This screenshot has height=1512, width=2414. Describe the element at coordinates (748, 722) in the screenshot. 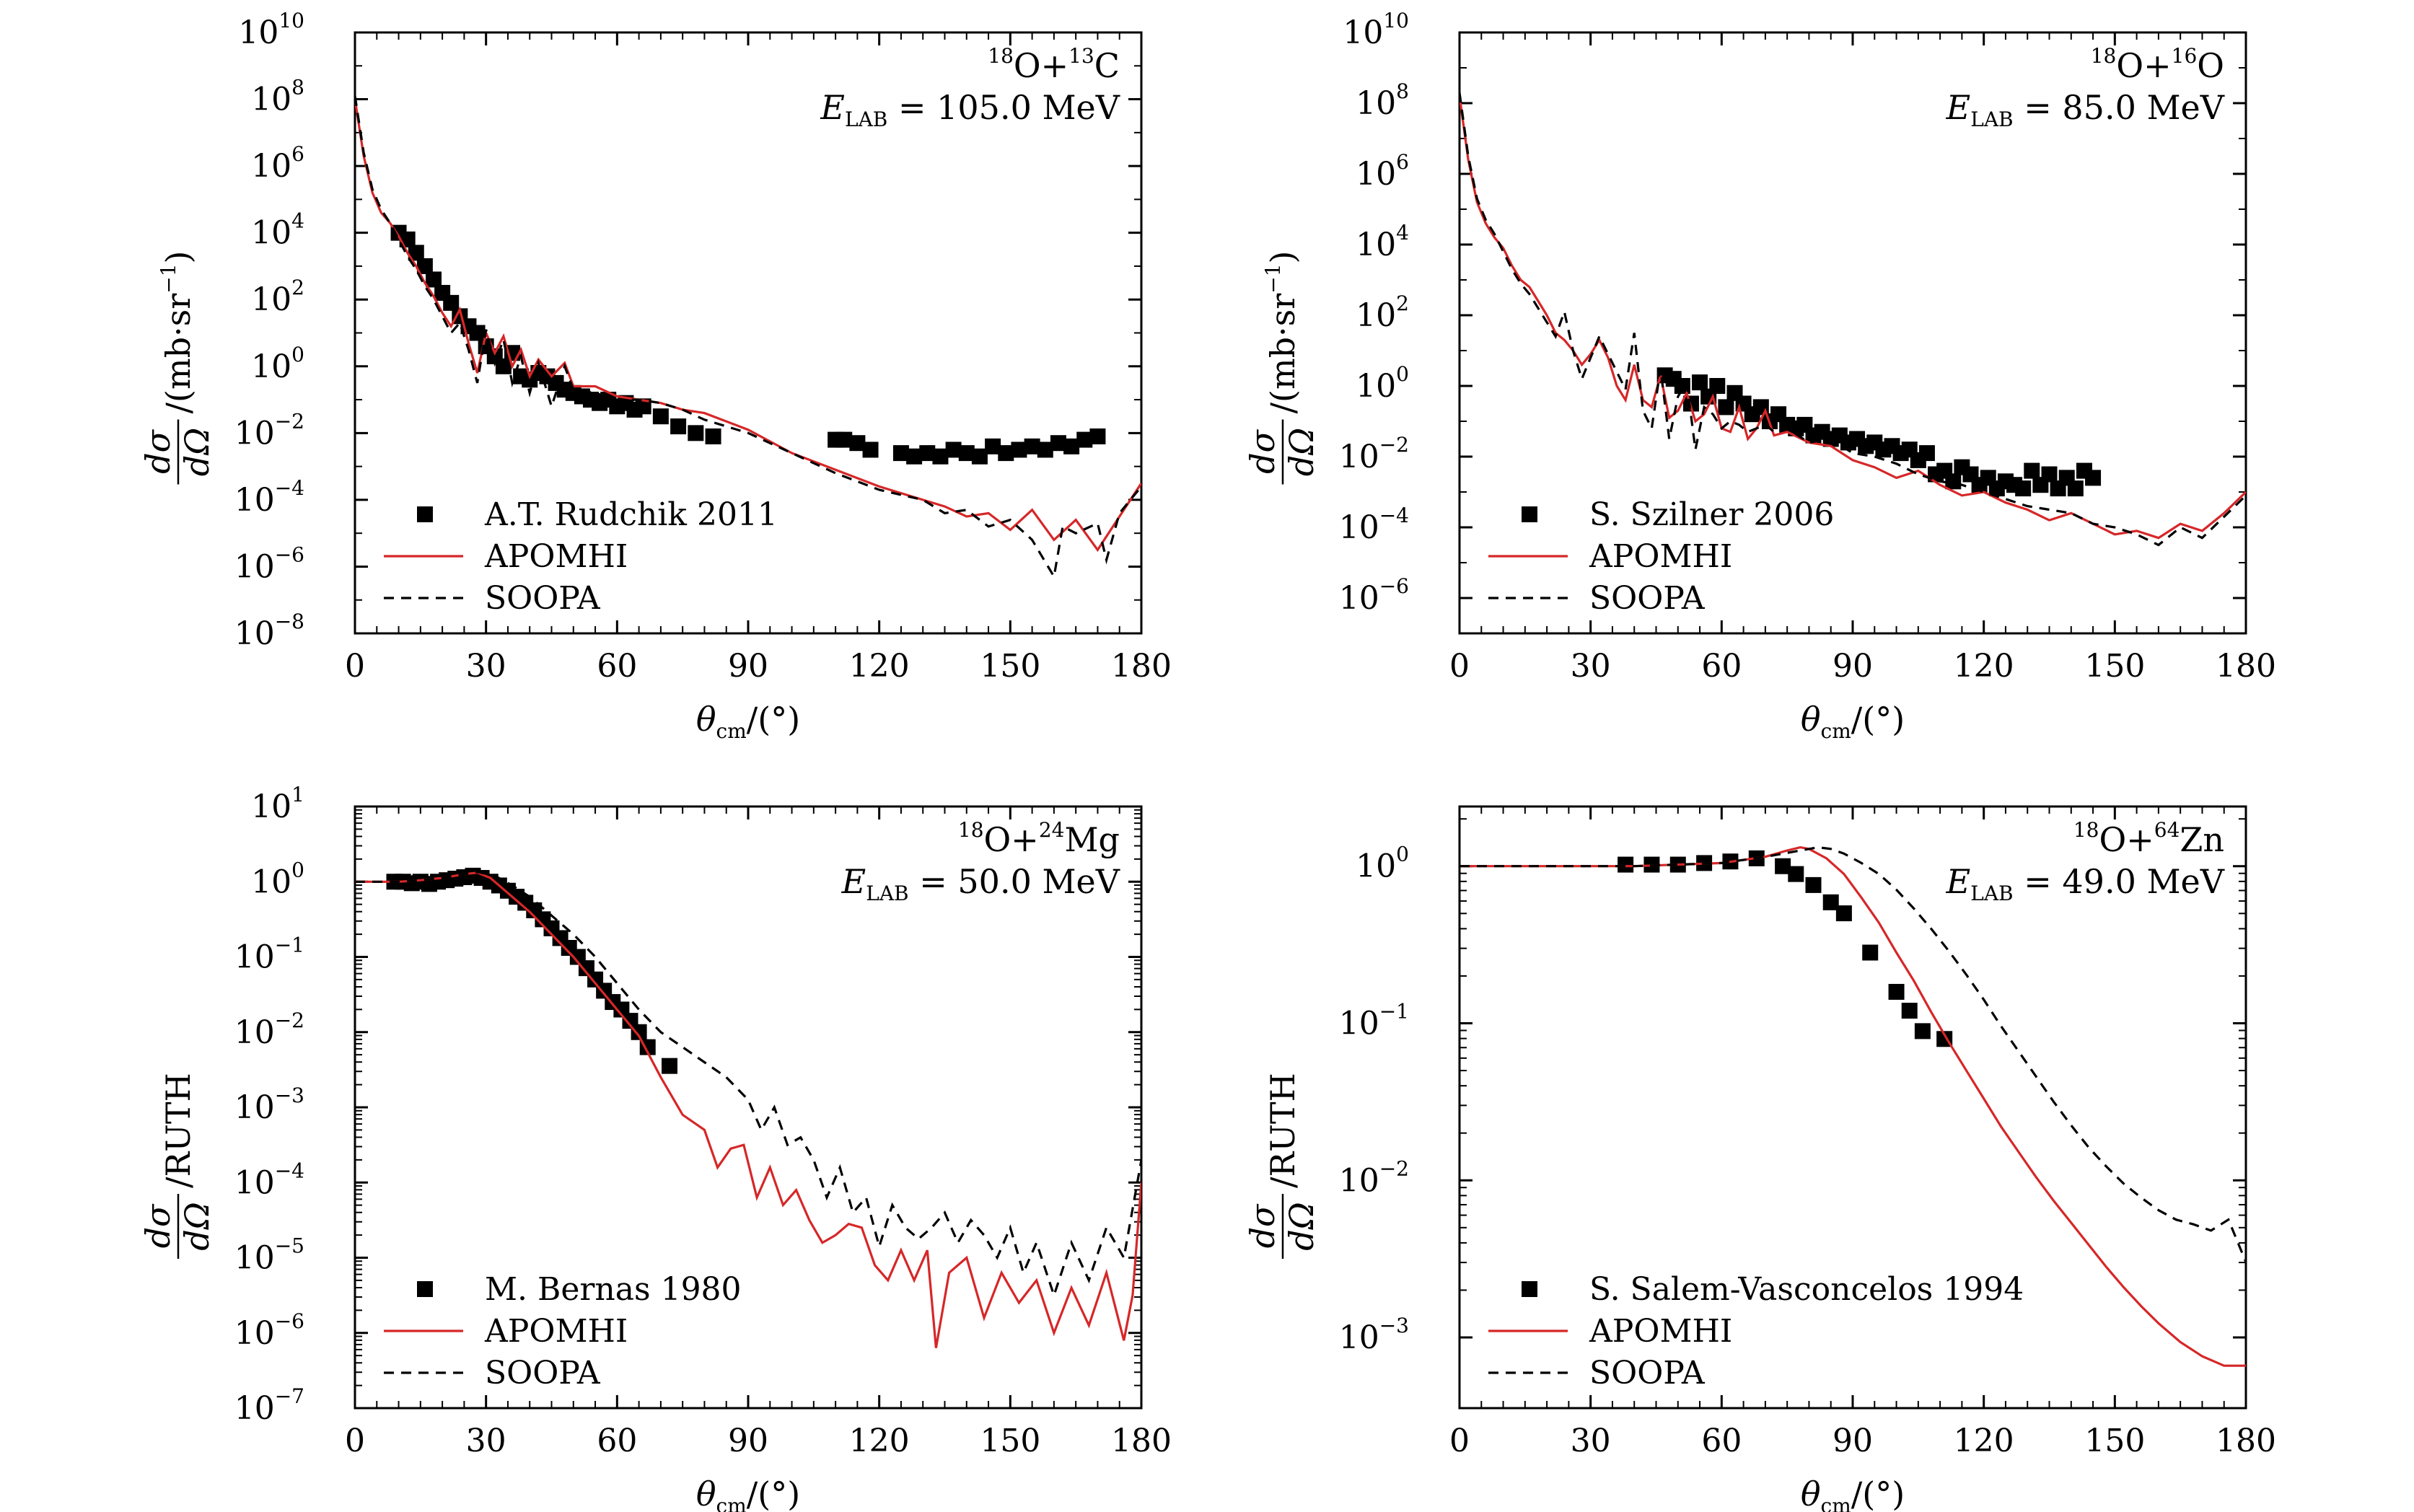

I see `x-axis-title: θcm/(°)` at that location.